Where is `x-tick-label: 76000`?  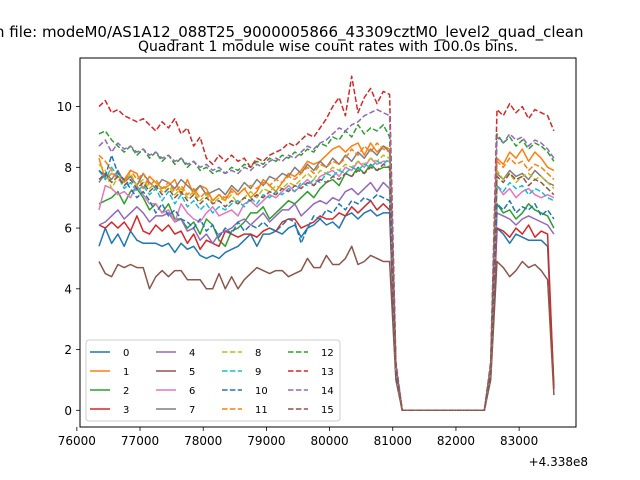 x-tick-label: 76000 is located at coordinates (77, 441).